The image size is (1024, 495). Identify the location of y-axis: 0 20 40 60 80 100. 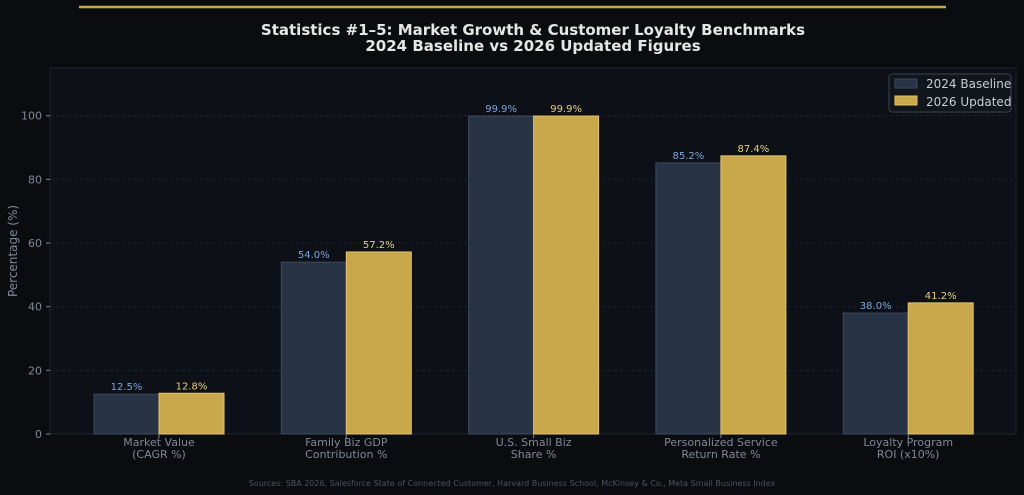
(35, 275).